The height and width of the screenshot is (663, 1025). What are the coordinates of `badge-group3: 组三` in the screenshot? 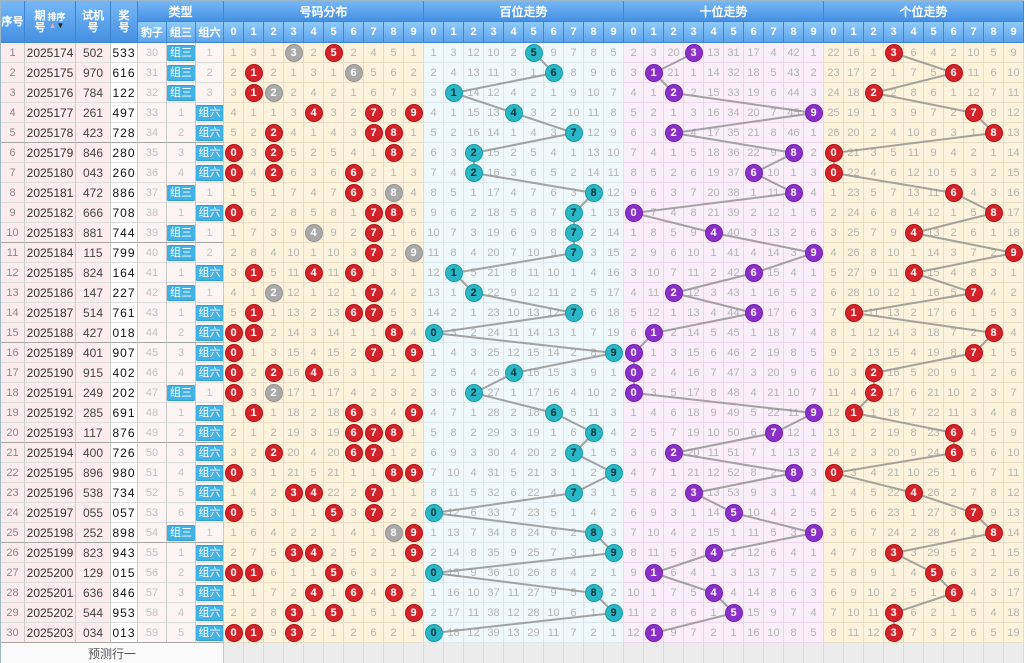 It's located at (181, 52).